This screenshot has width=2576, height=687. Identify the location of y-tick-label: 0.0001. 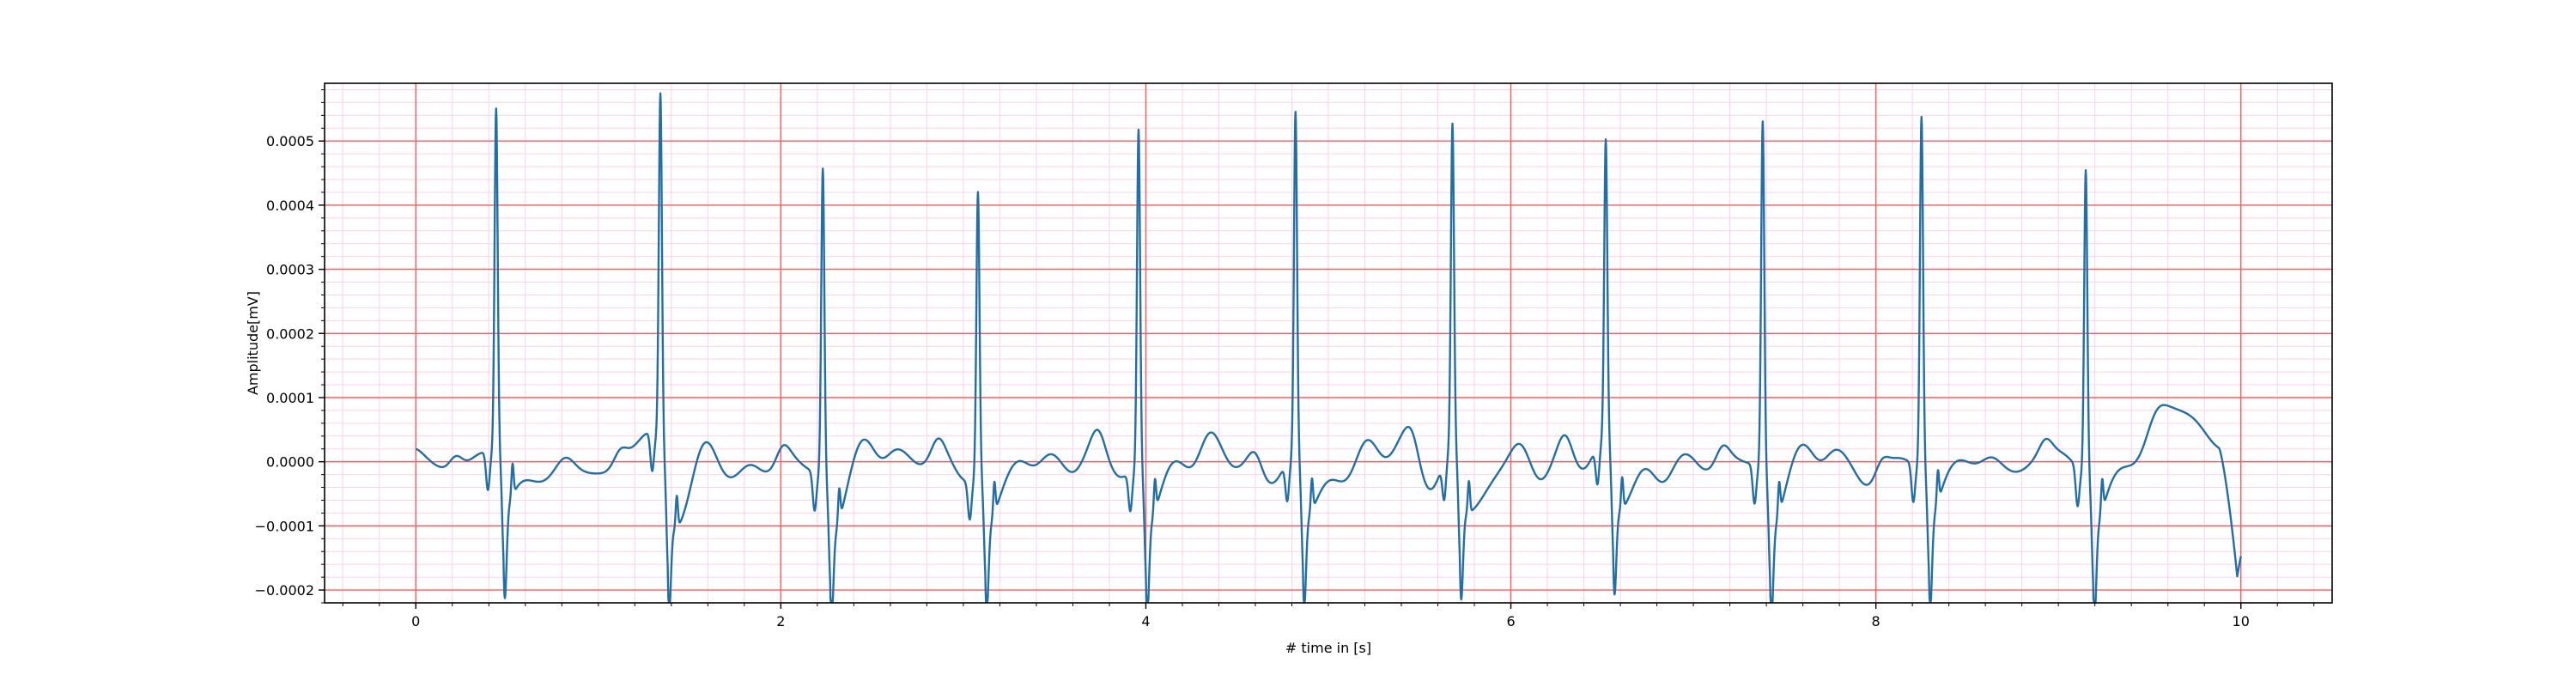
(290, 398).